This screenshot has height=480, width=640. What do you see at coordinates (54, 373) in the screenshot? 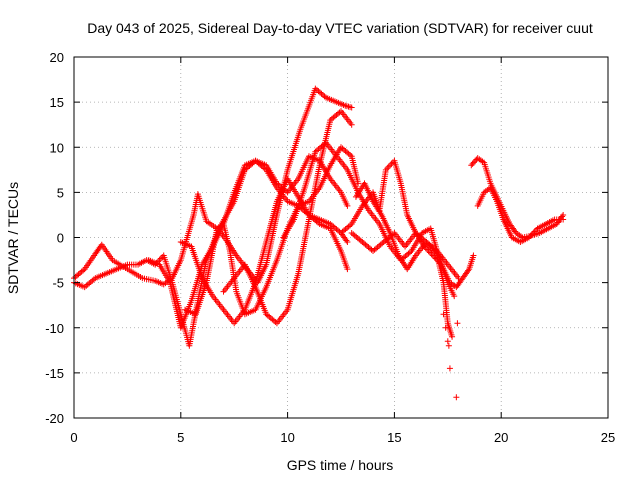
I see `y-tick-label: -15` at bounding box center [54, 373].